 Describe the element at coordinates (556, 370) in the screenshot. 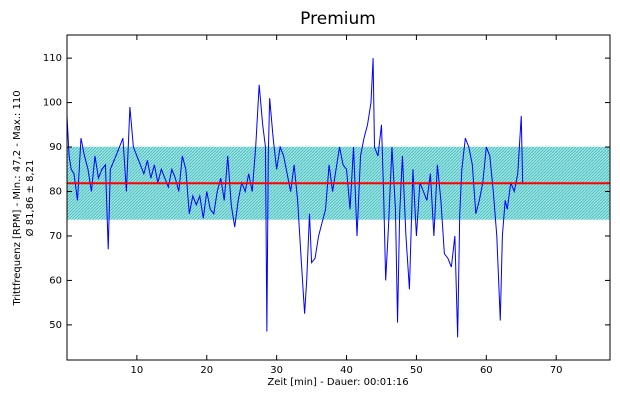

I see `x-tick-label: 70` at that location.